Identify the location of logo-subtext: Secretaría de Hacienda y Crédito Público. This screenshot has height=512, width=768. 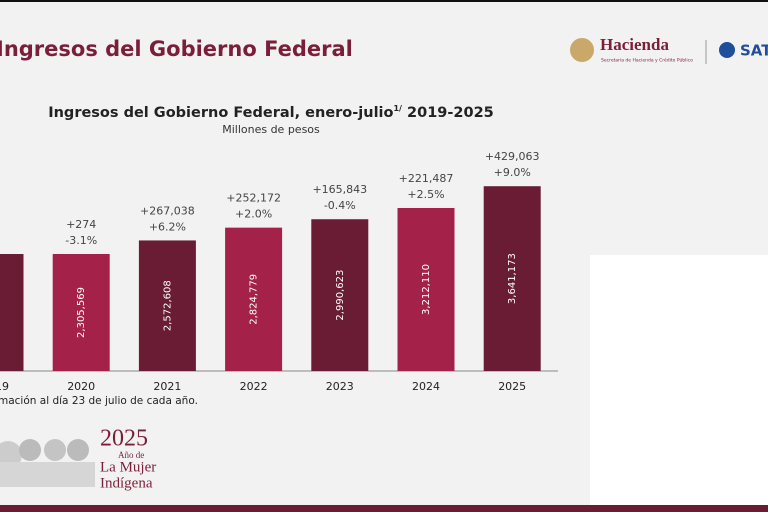
(647, 60).